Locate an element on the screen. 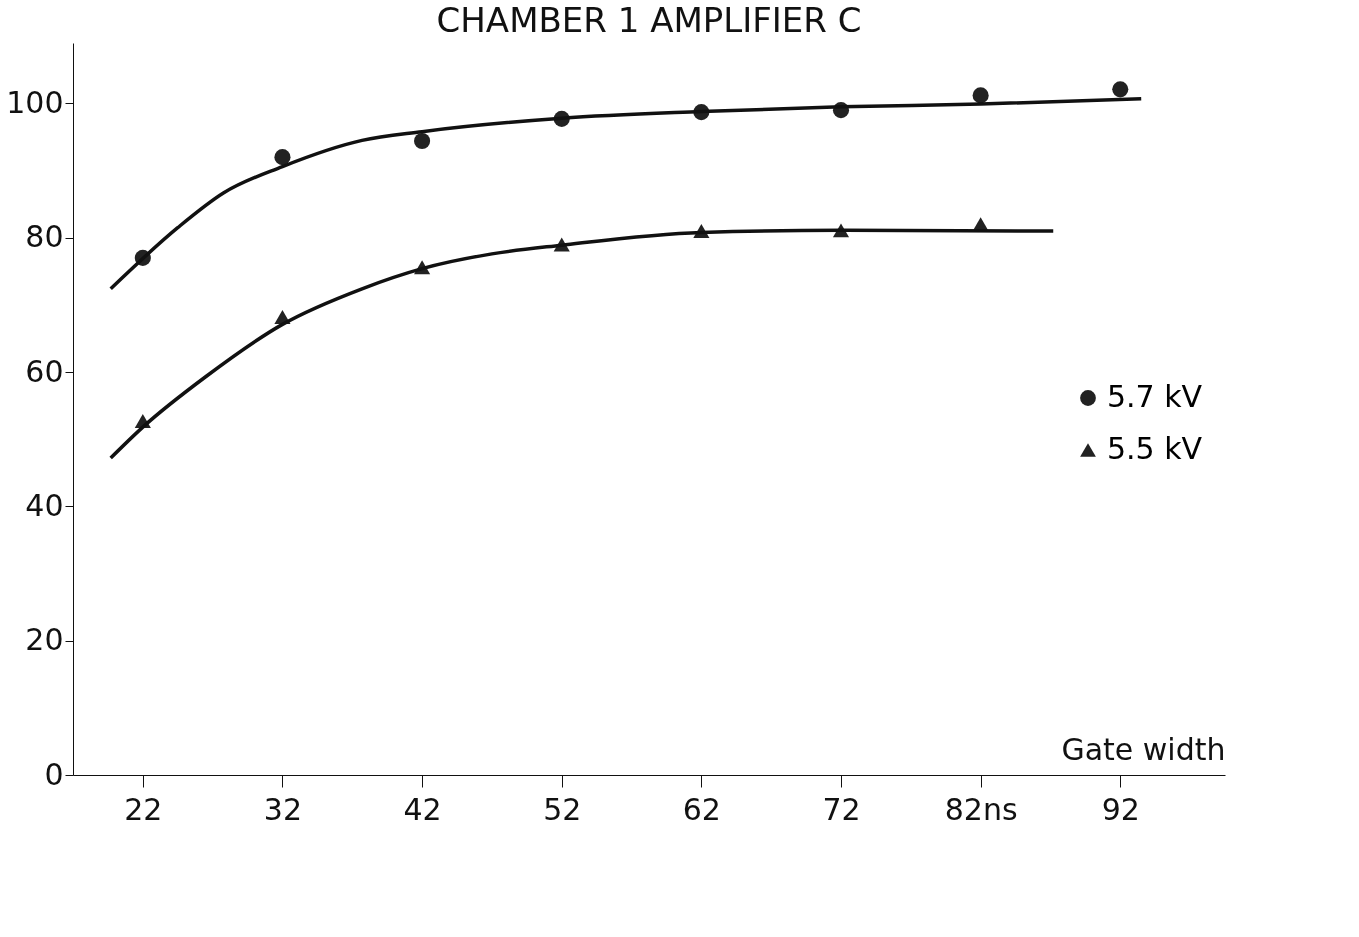 The height and width of the screenshot is (937, 1359). x-tick-label: 52 is located at coordinates (562, 809).